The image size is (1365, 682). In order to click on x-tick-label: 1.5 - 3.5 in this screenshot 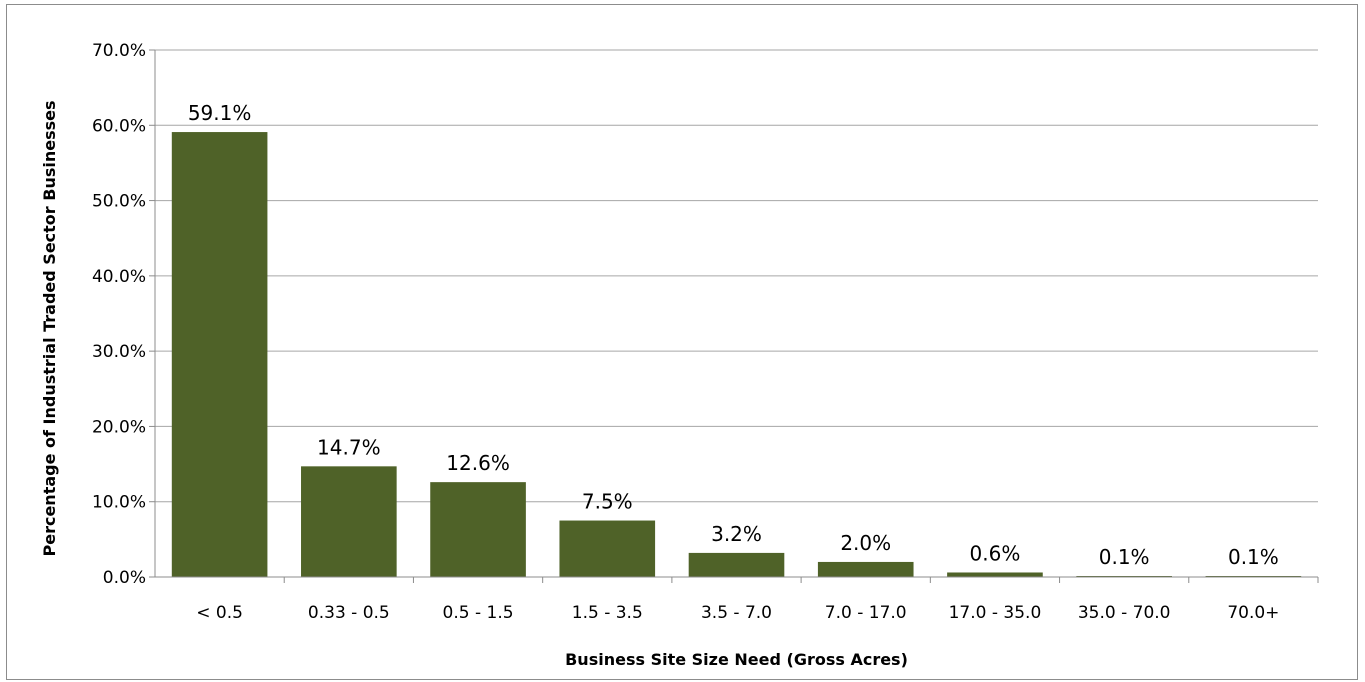, I will do `click(607, 613)`.